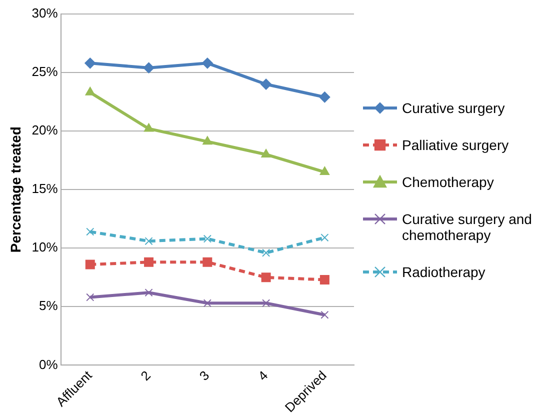  Describe the element at coordinates (204, 376) in the screenshot. I see `x-tick-label: 3` at that location.